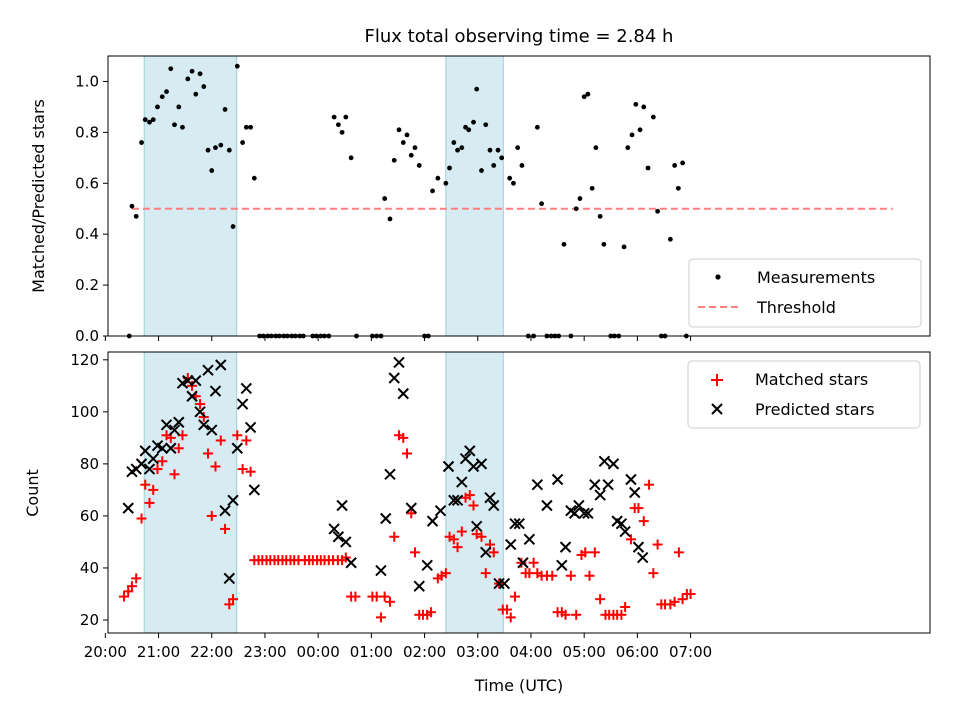 The image size is (960, 720). I want to click on x-tick-label: 20:00, so click(105, 652).